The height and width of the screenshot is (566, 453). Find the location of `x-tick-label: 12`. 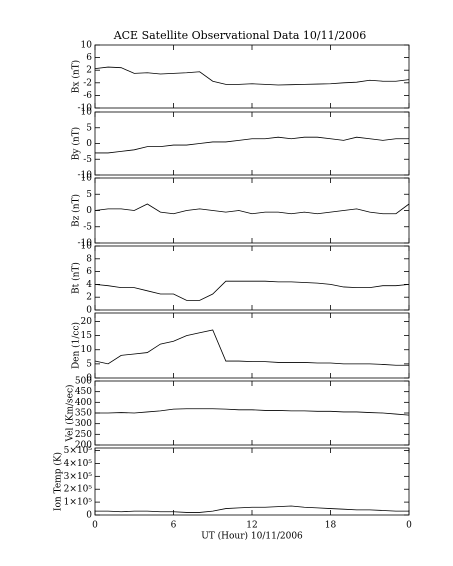

x-tick-label: 12 is located at coordinates (251, 526).